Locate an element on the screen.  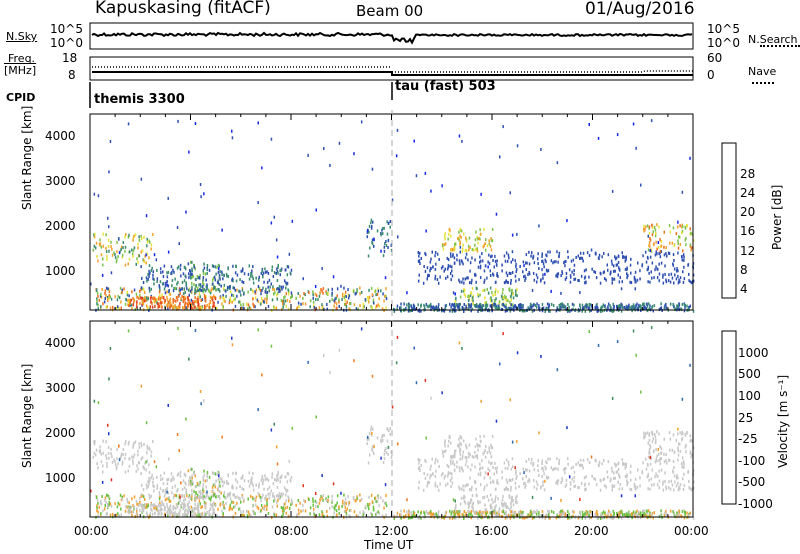
freq-ytick-bottom: 8 is located at coordinates (72, 75).